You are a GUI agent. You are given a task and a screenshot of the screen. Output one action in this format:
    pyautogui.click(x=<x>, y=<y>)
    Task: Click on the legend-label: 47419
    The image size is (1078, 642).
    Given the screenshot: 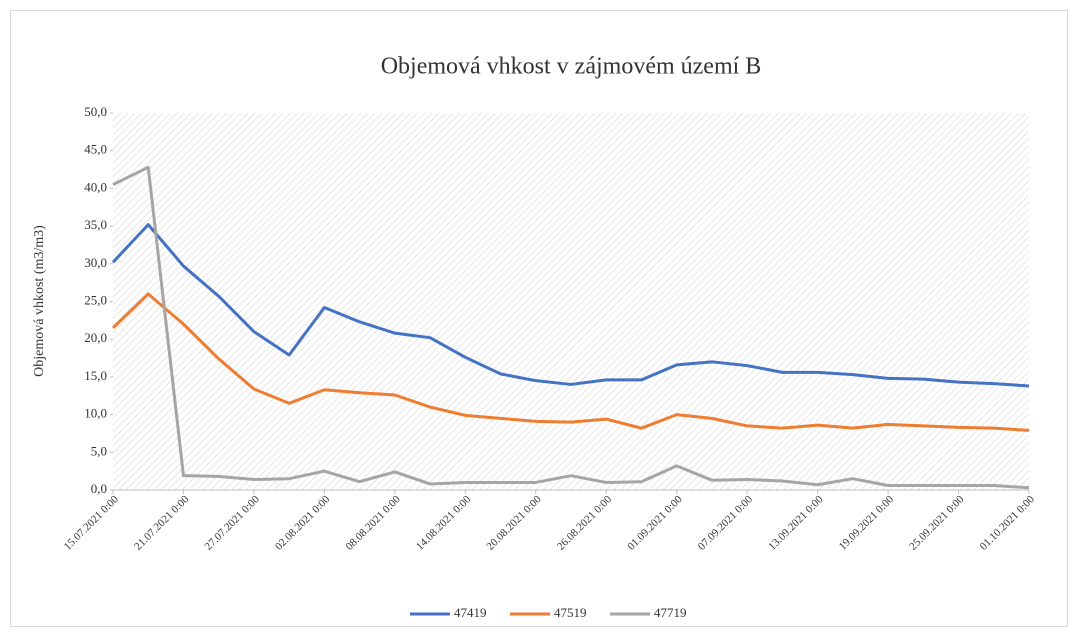 What is the action you would take?
    pyautogui.click(x=470, y=612)
    